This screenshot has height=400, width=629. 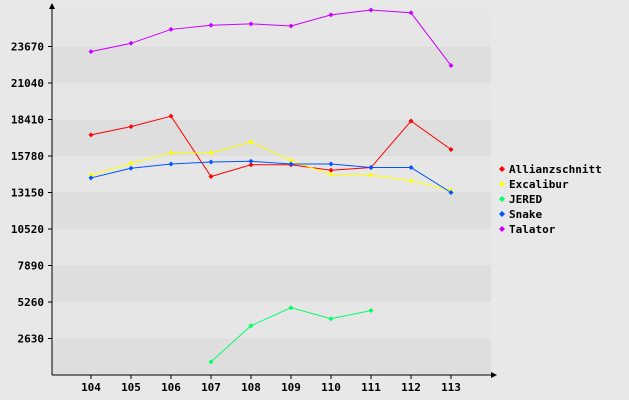 I want to click on x-tick-label: 105, so click(x=131, y=387).